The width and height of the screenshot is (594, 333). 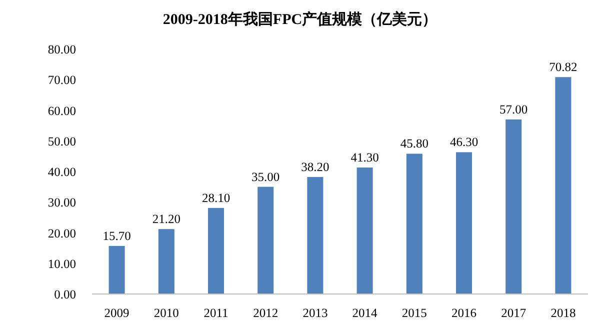 I want to click on y-tick-label: 10.00, so click(x=62, y=263).